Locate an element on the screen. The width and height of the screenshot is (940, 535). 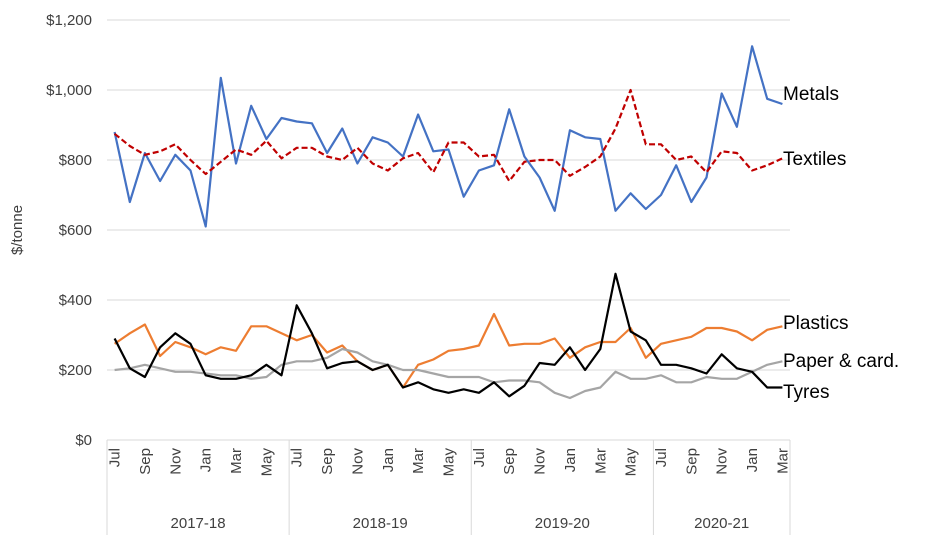
group-label: 2019-20 is located at coordinates (562, 523).